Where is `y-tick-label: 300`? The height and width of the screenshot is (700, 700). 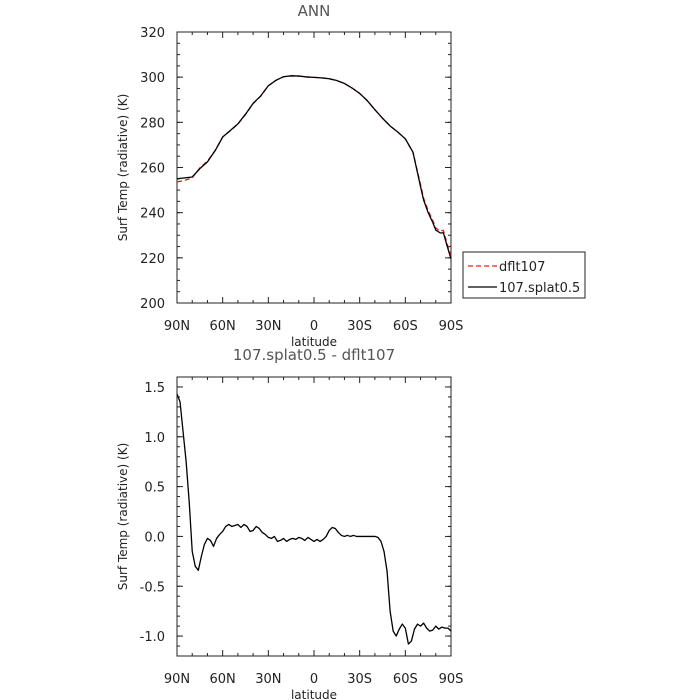
y-tick-label: 300 is located at coordinates (152, 78).